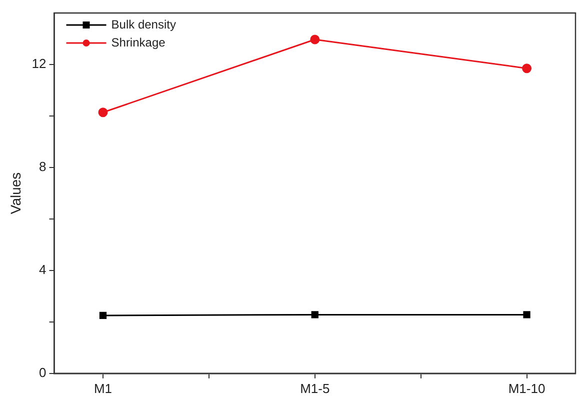 This screenshot has height=400, width=581. What do you see at coordinates (42, 372) in the screenshot?
I see `y-tick-label: 0` at bounding box center [42, 372].